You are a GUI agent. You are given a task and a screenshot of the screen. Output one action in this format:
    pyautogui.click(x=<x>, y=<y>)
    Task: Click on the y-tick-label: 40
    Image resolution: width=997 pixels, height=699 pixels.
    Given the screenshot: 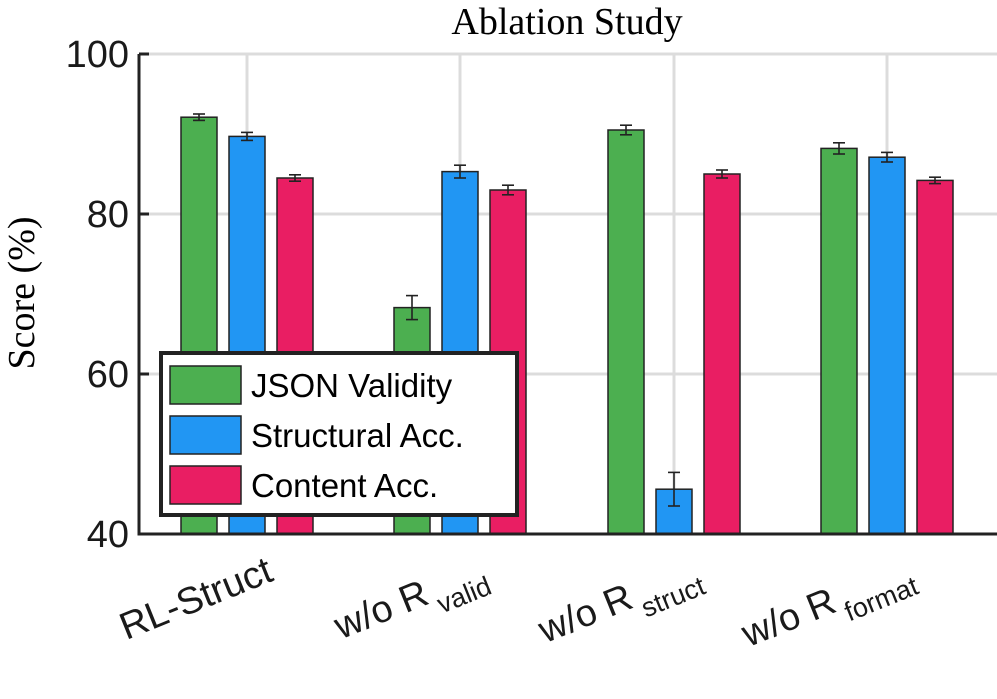 What is the action you would take?
    pyautogui.click(x=108, y=535)
    